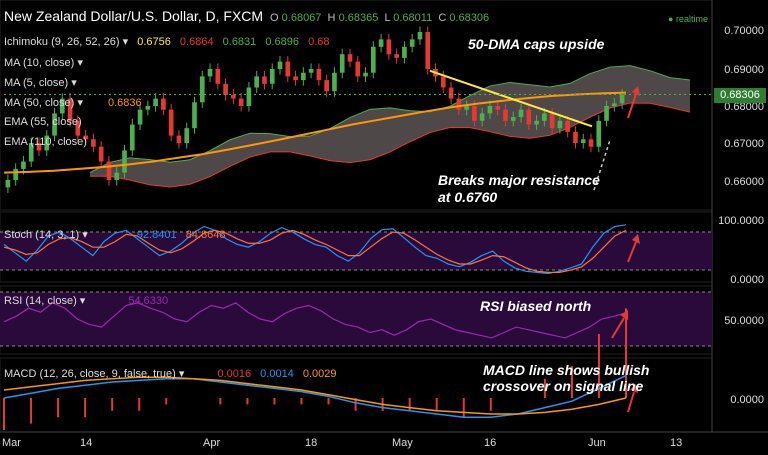 This screenshot has width=768, height=455. I want to click on macd-line, so click(315, 396).